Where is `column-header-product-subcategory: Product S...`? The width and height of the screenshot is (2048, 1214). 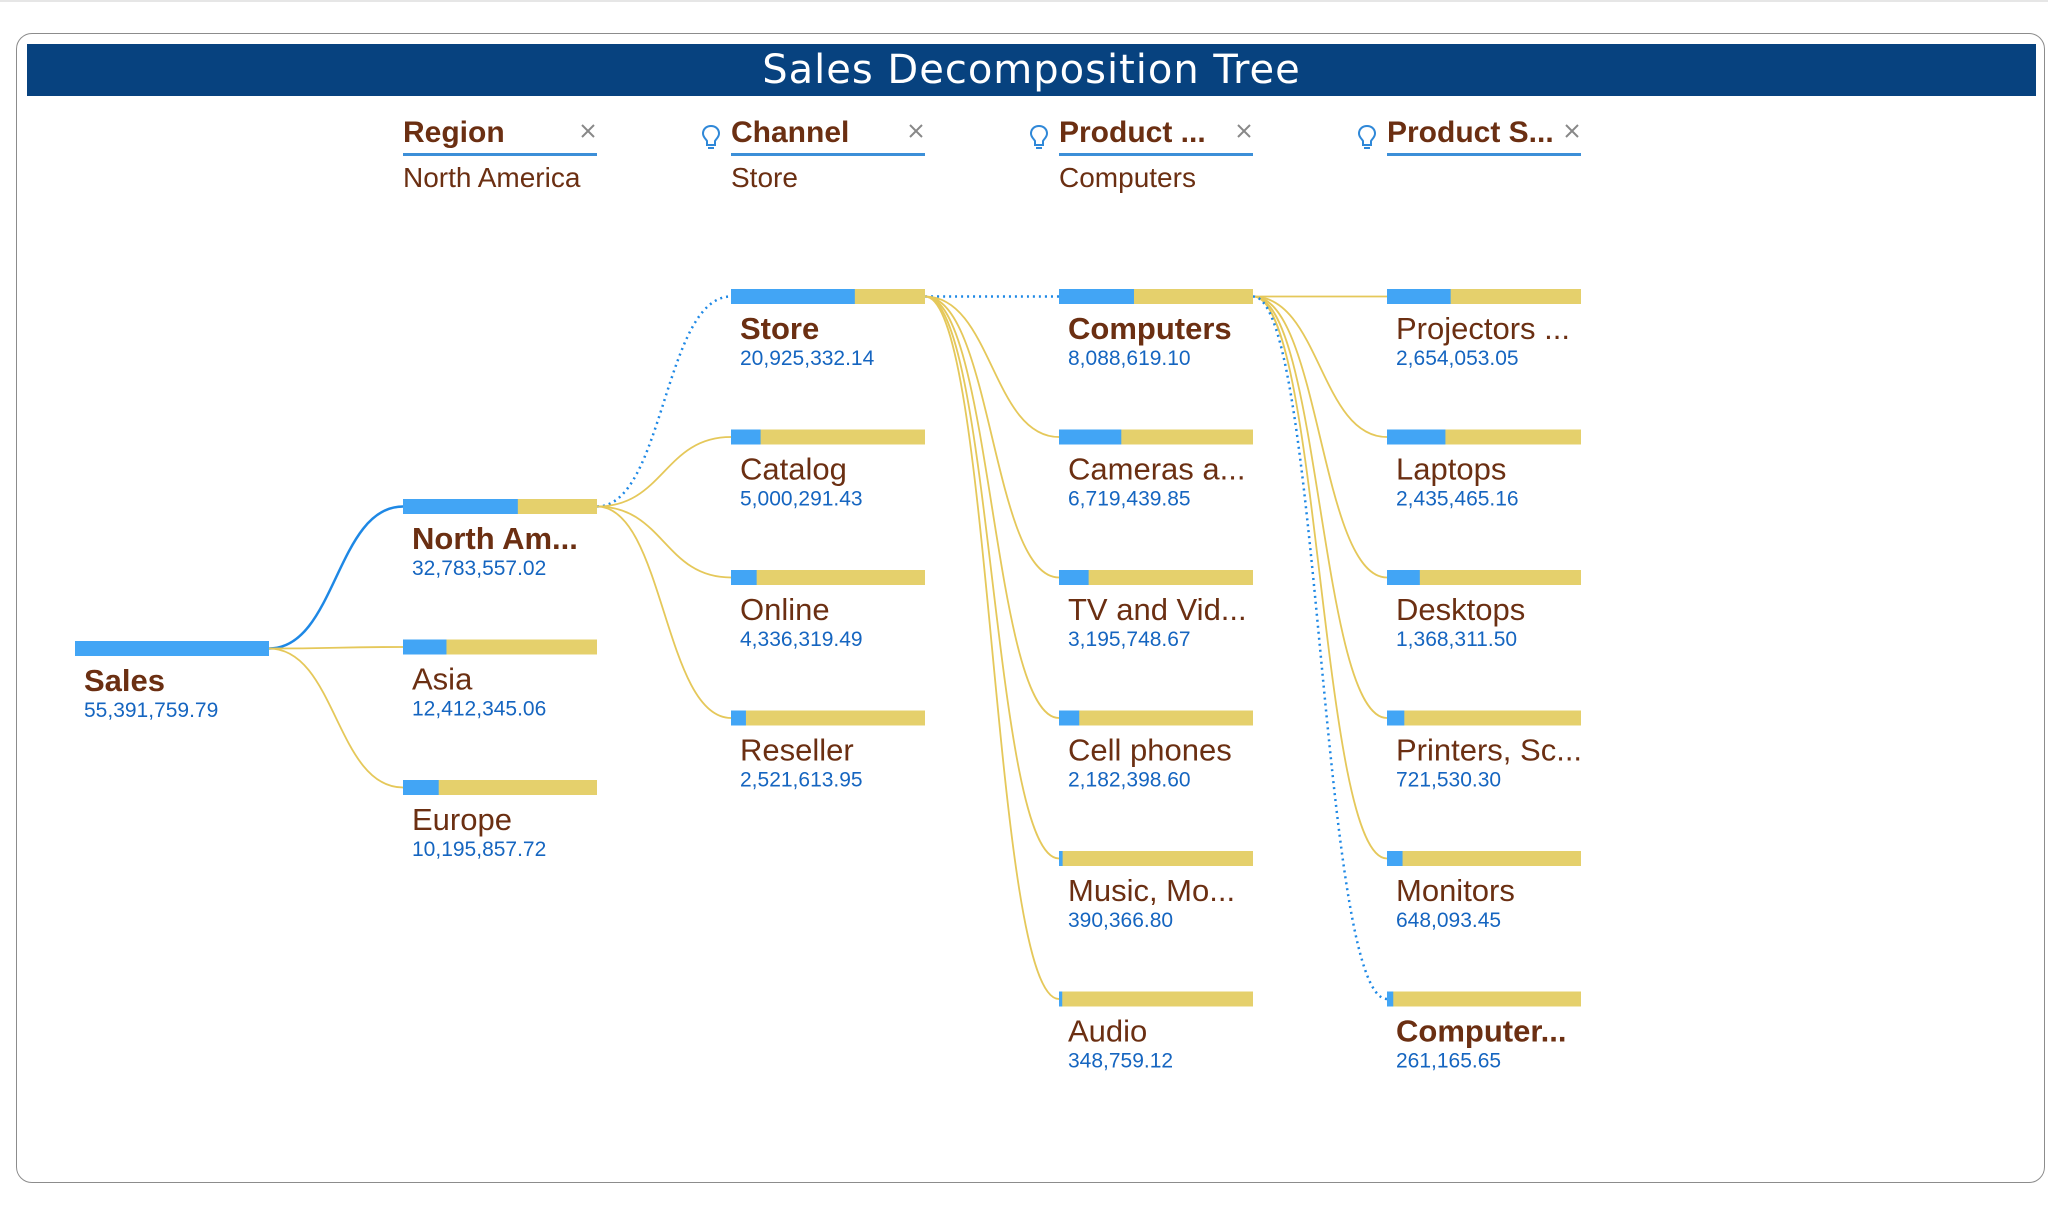
column-header-product-subcategory: Product S... is located at coordinates (1484, 134).